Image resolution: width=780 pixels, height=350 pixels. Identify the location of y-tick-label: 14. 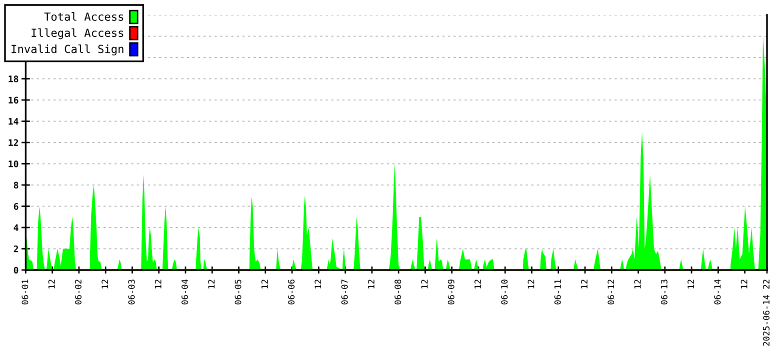
(13, 121).